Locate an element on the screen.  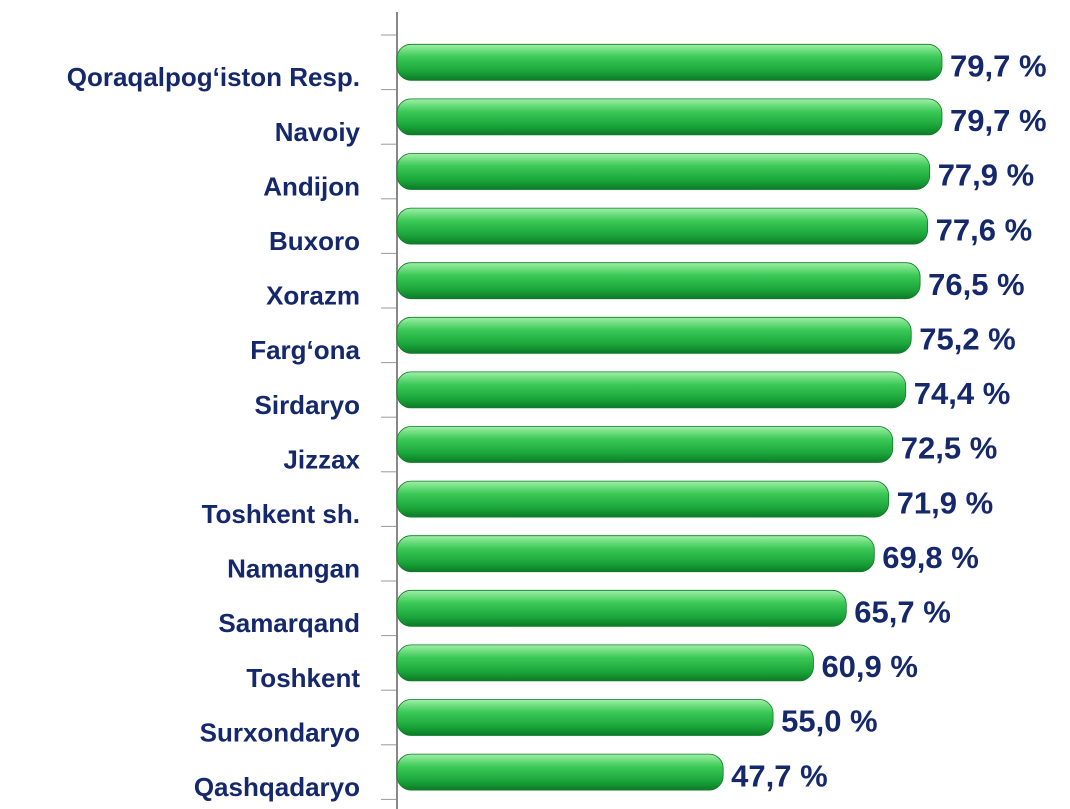
category-label: Qashqadaryo is located at coordinates (277, 787).